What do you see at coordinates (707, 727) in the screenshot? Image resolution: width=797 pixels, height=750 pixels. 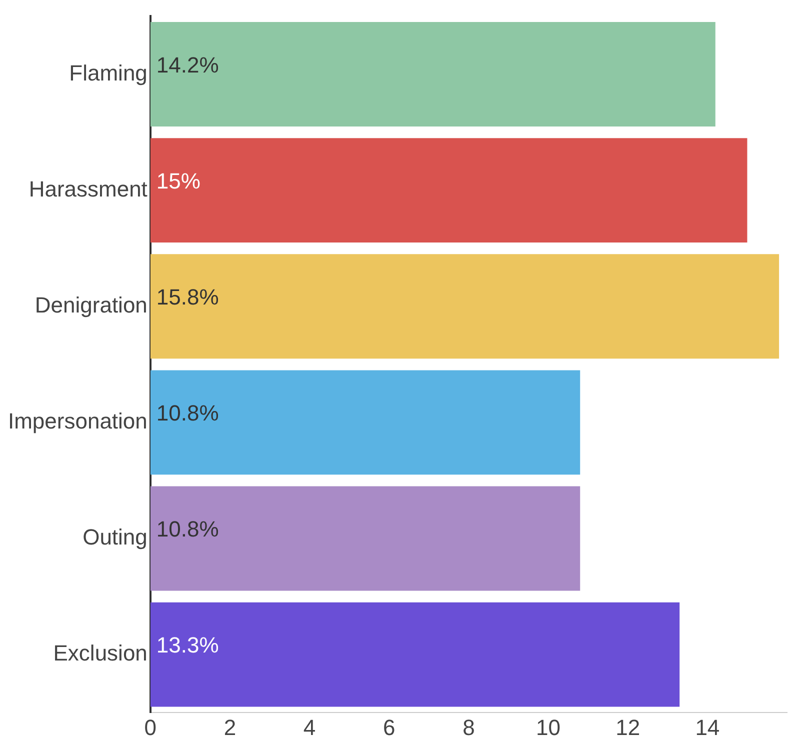 I see `x-tick-label: 14` at bounding box center [707, 727].